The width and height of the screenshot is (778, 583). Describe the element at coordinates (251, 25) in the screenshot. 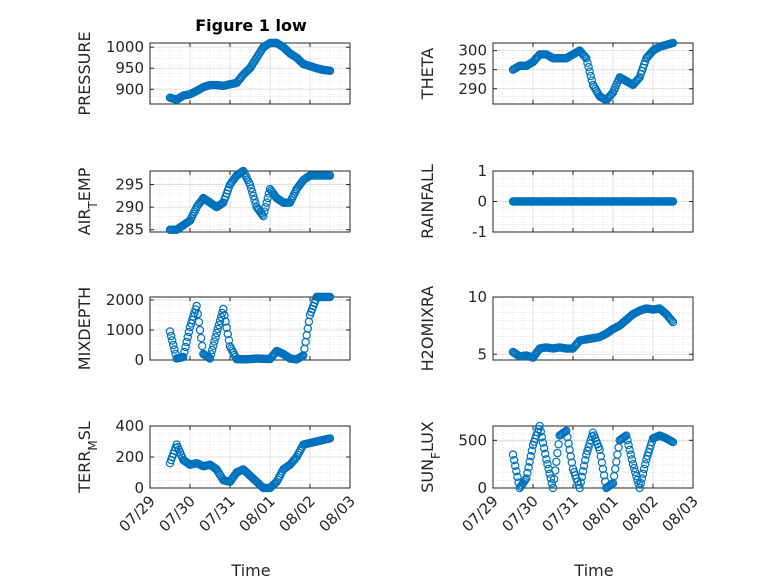

I see `figure-title: Figure 1 low` at that location.